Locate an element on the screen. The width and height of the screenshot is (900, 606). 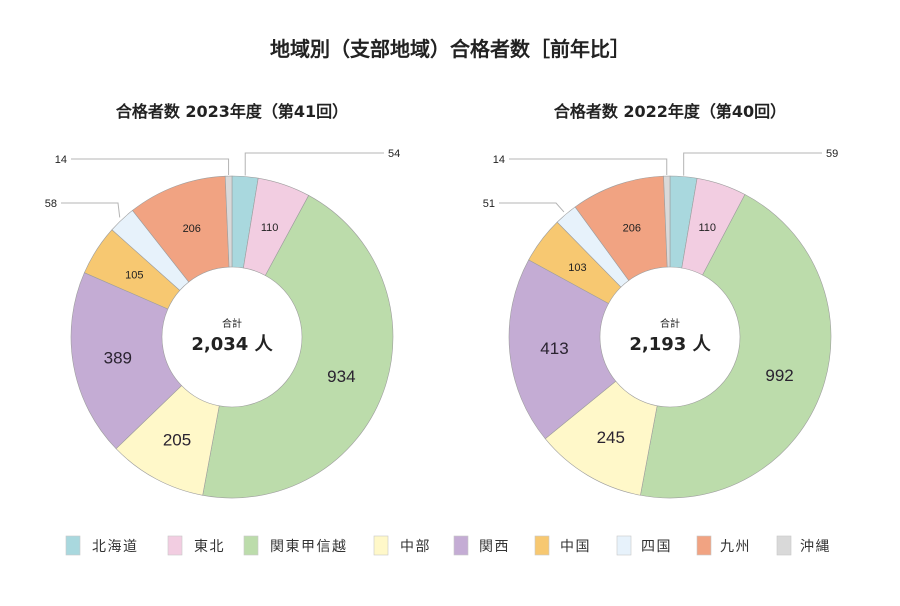
figure-title: 地域別（支部地域）合格者数［前年比］ is located at coordinates (450, 49).